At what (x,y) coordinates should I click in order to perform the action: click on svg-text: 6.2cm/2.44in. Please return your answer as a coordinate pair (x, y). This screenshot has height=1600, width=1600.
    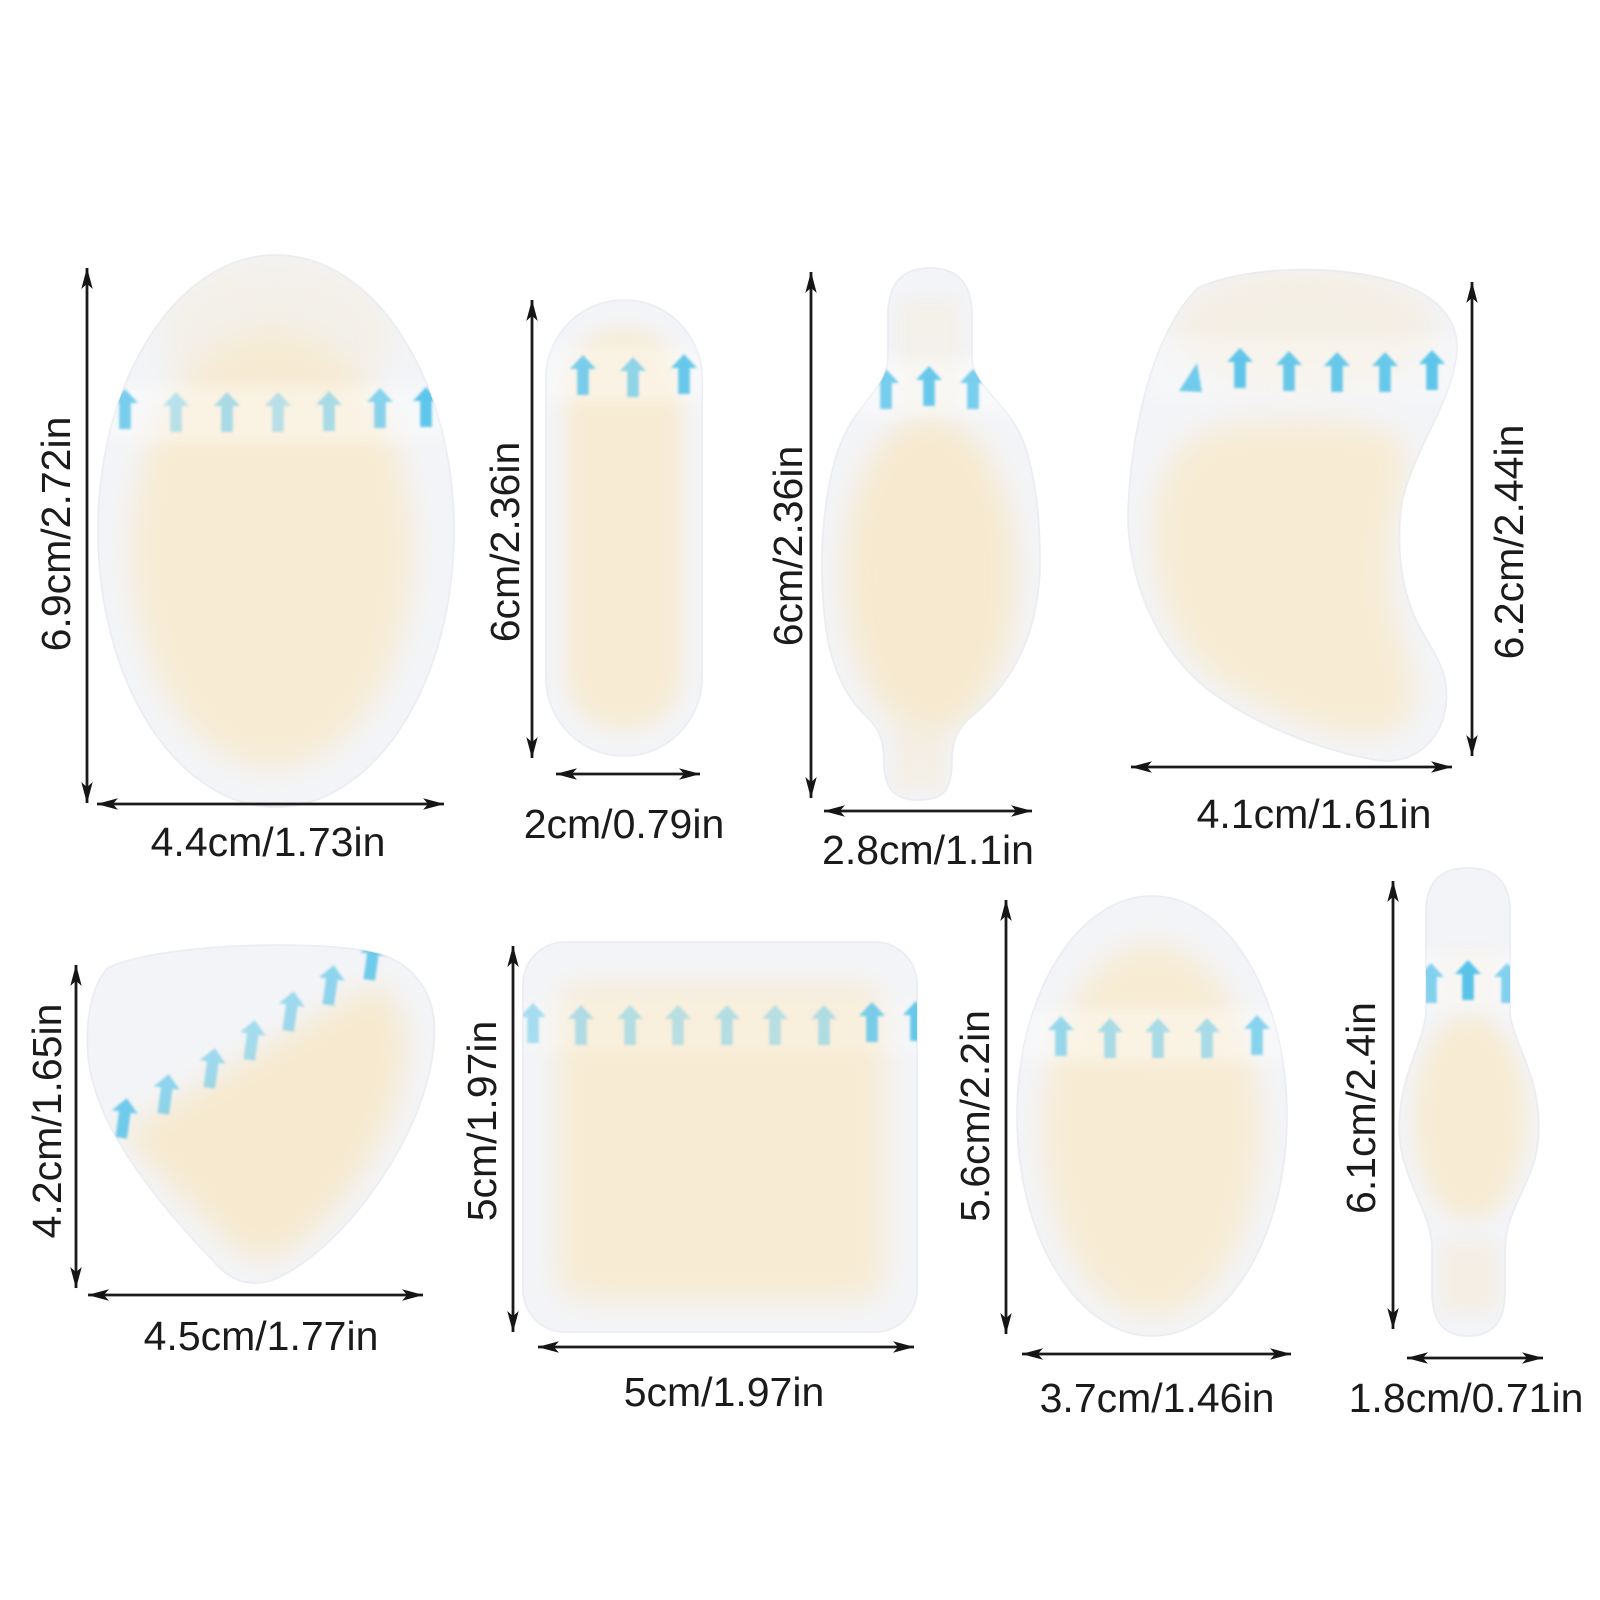
    Looking at the image, I should click on (1509, 542).